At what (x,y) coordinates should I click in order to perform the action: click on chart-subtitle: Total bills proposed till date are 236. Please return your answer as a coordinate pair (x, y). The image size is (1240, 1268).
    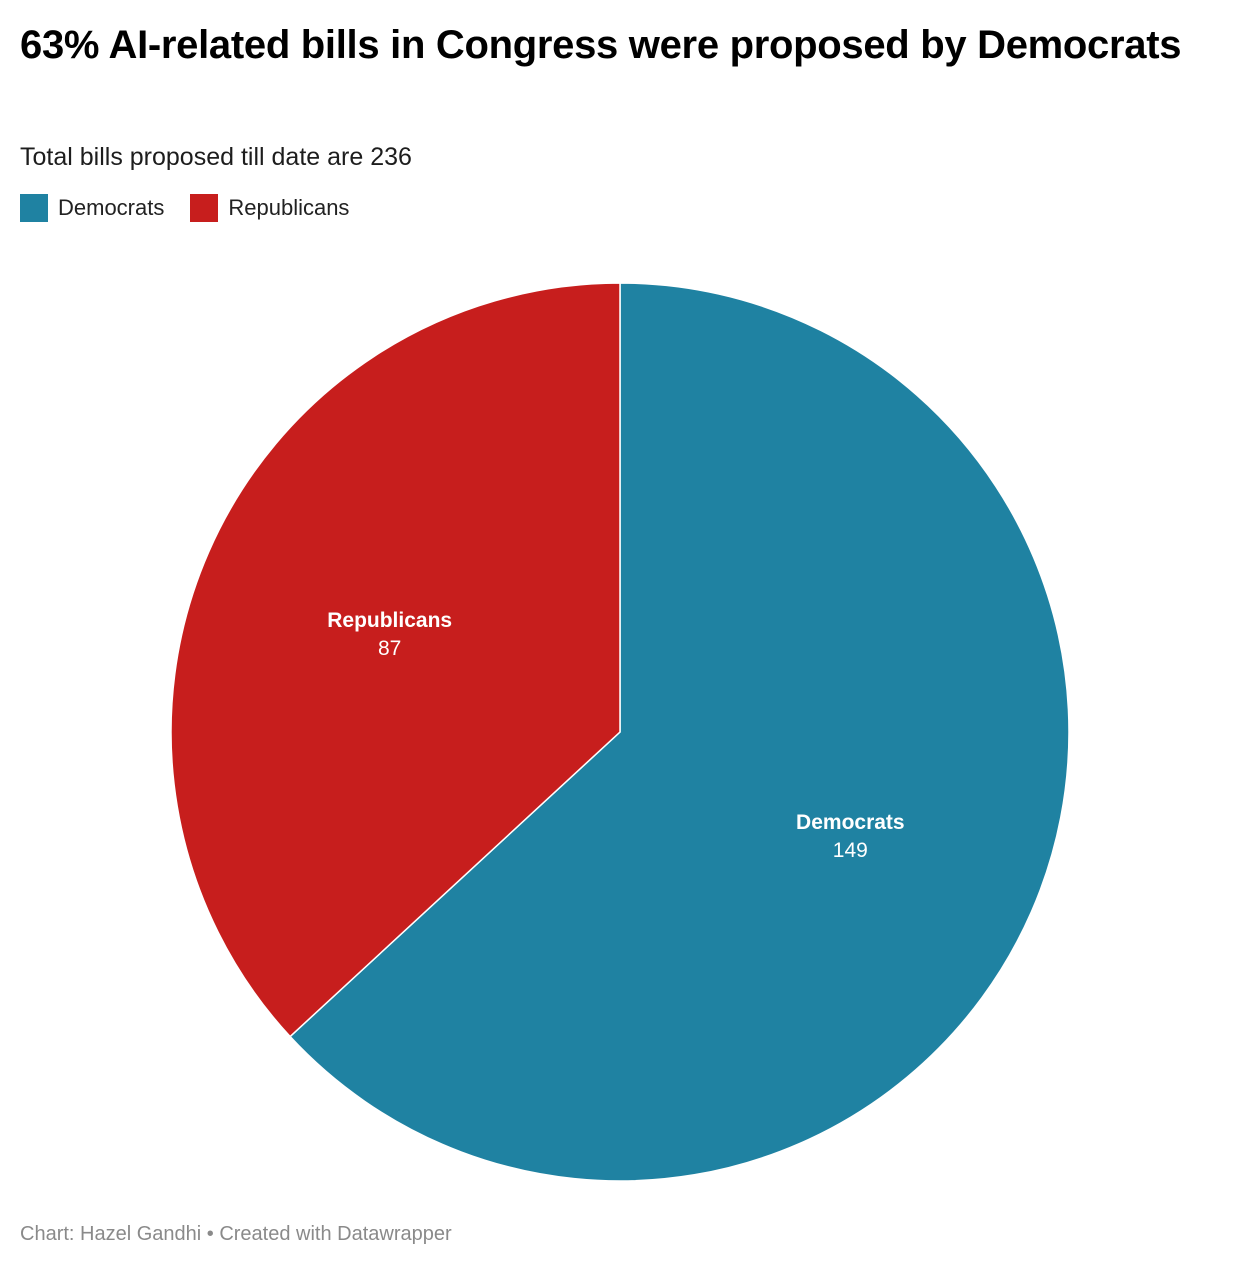
    Looking at the image, I should click on (216, 157).